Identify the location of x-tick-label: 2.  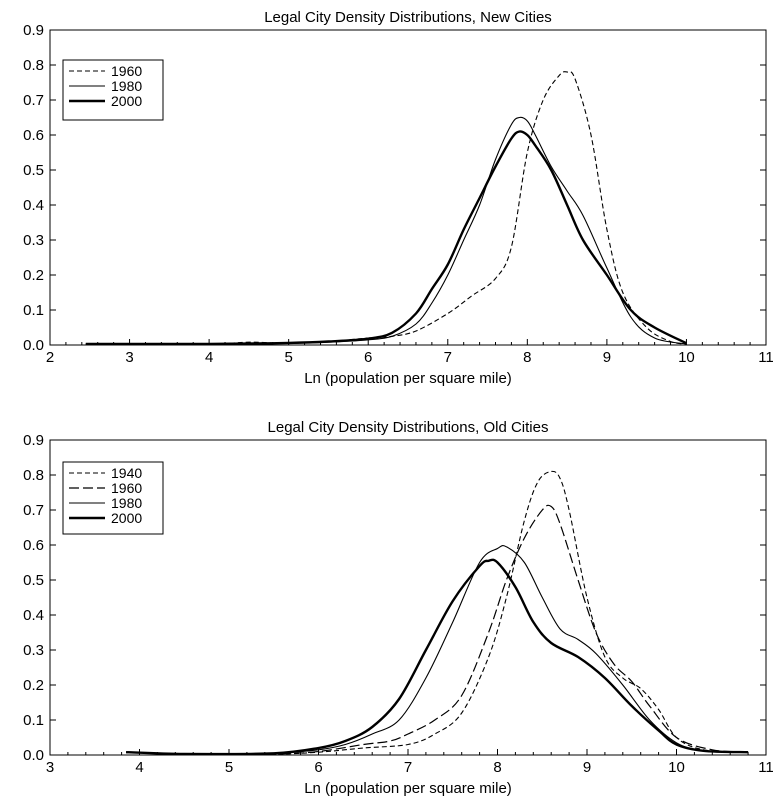
(50, 357).